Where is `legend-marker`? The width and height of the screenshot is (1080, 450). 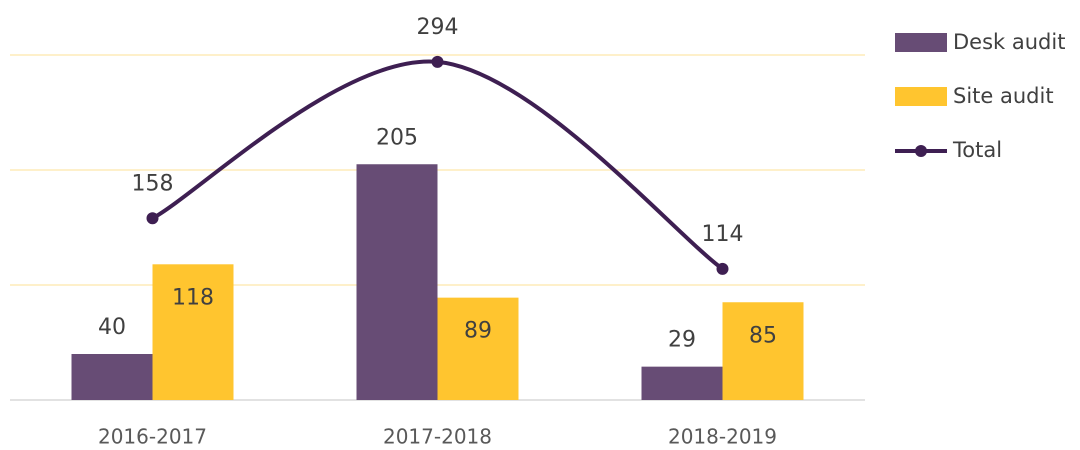
legend-marker is located at coordinates (921, 151).